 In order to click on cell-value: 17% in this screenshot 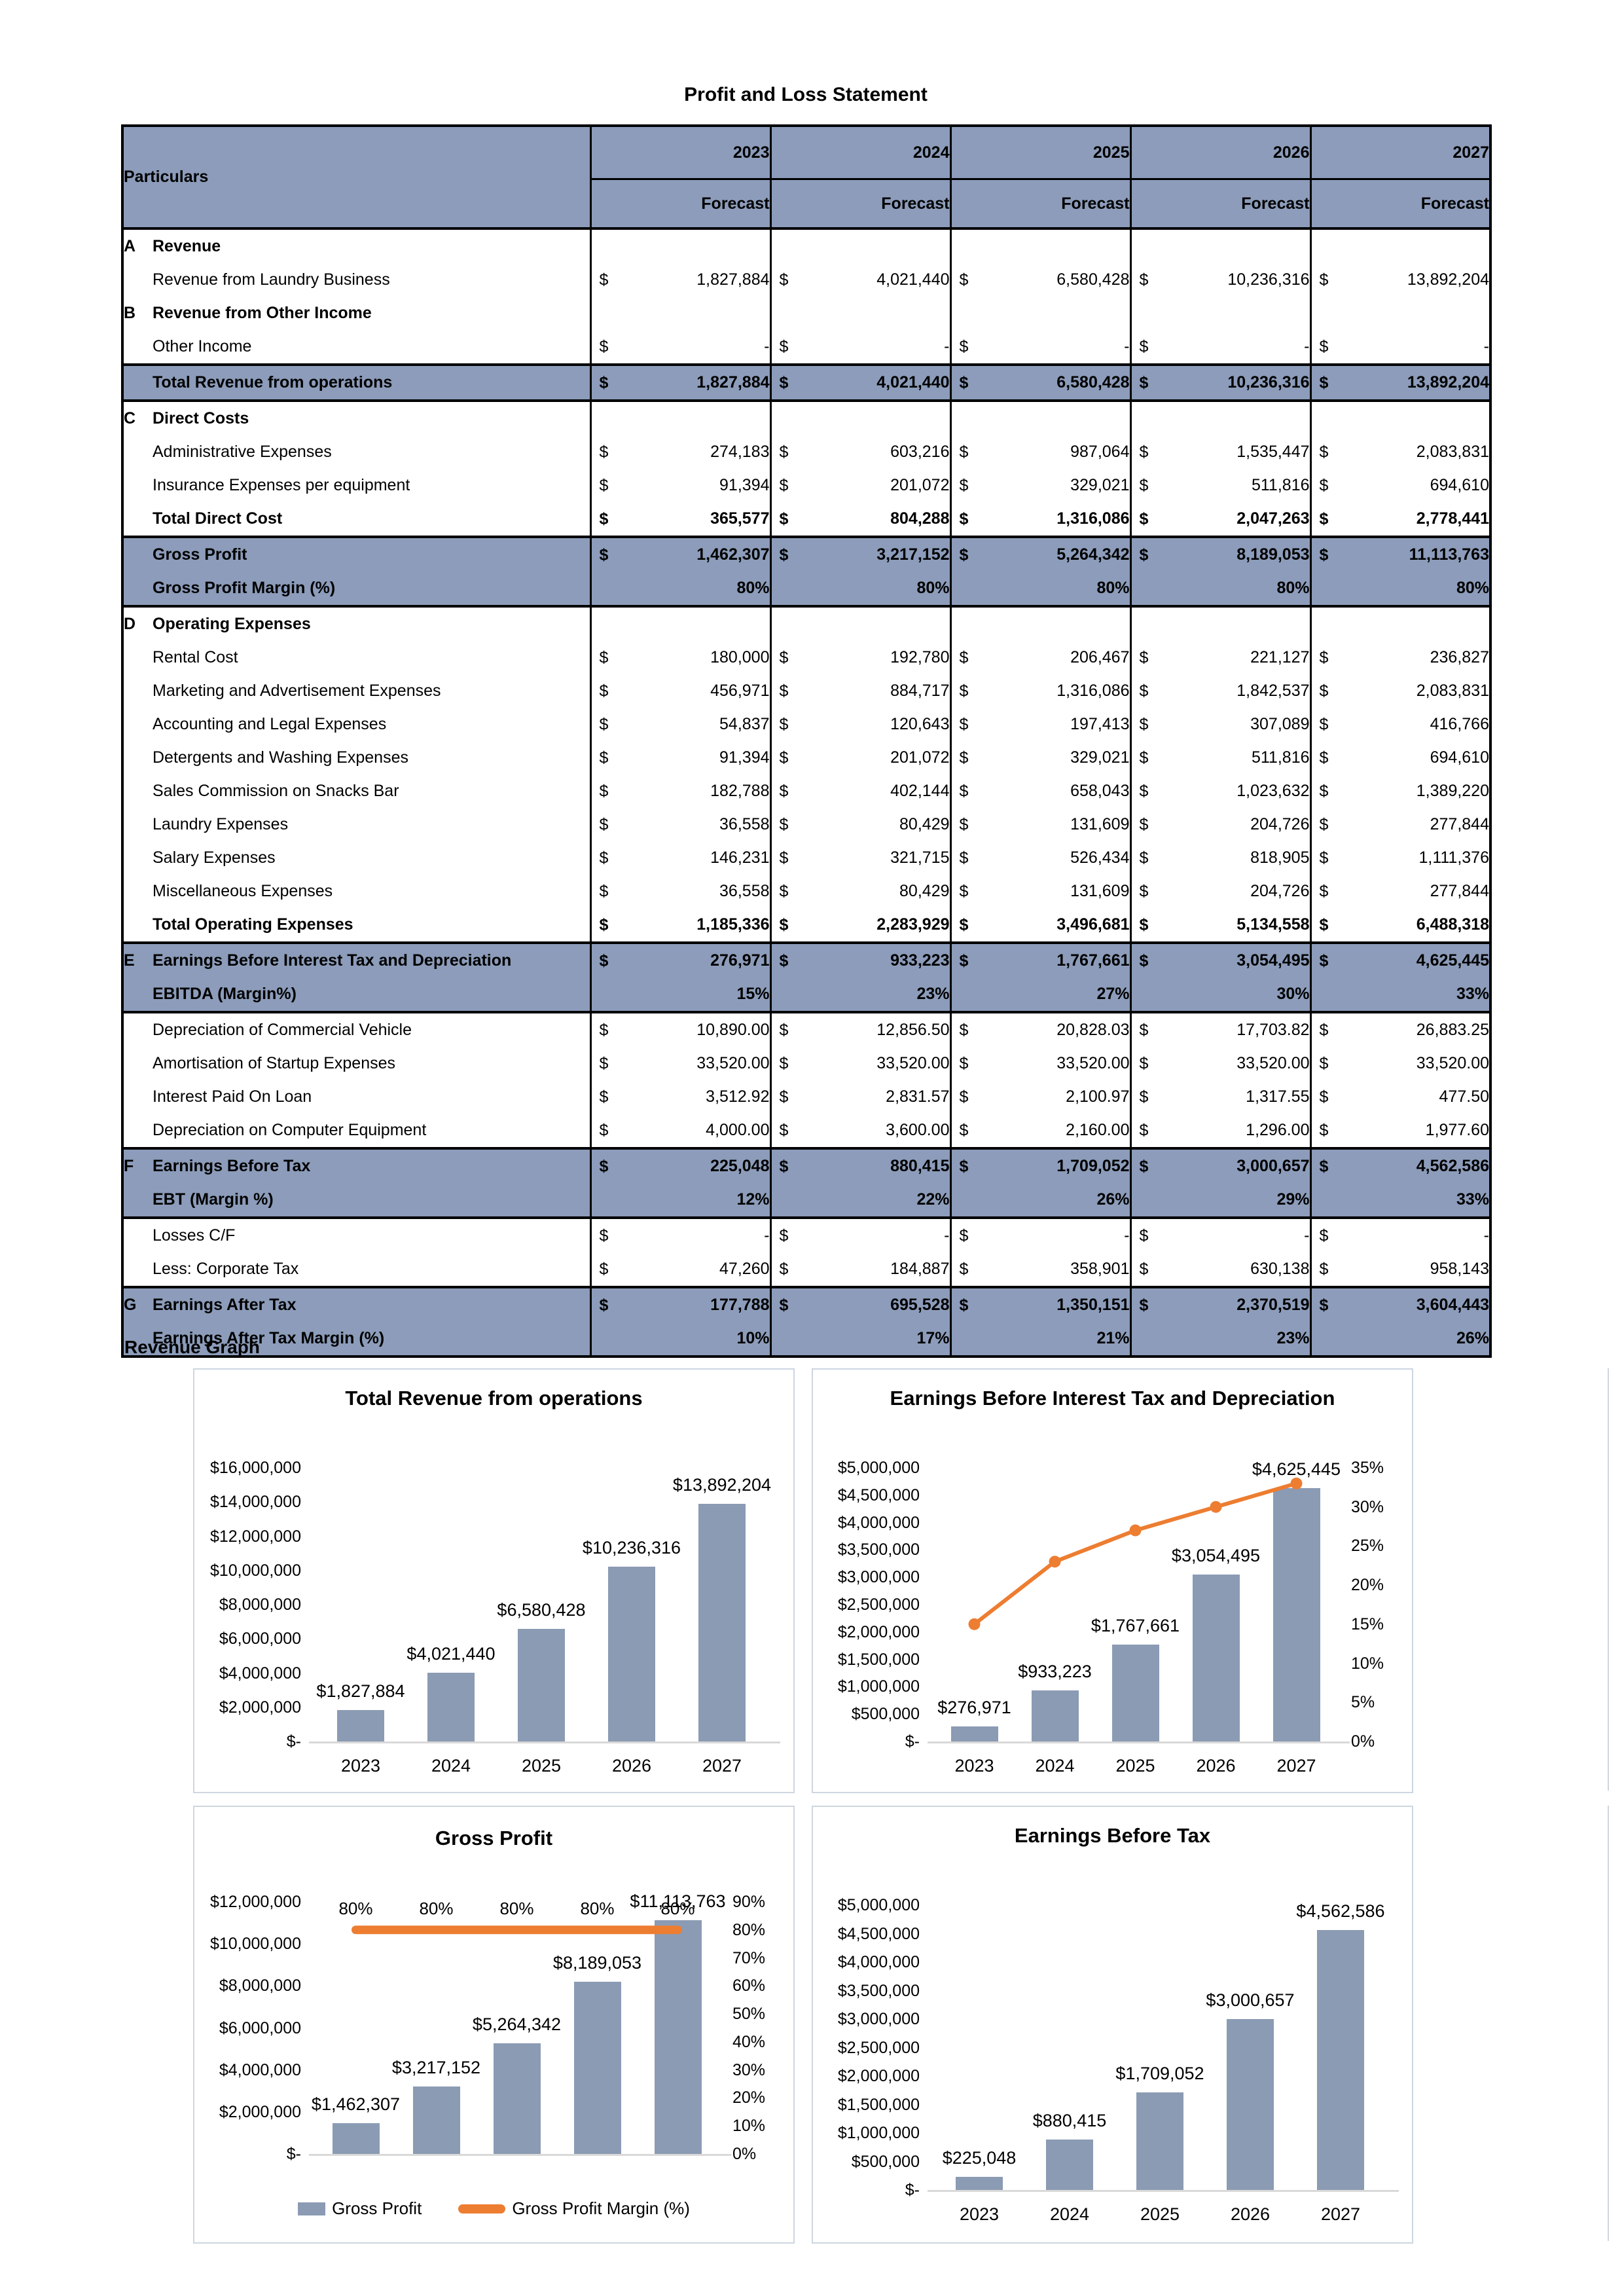, I will do `click(933, 1338)`.